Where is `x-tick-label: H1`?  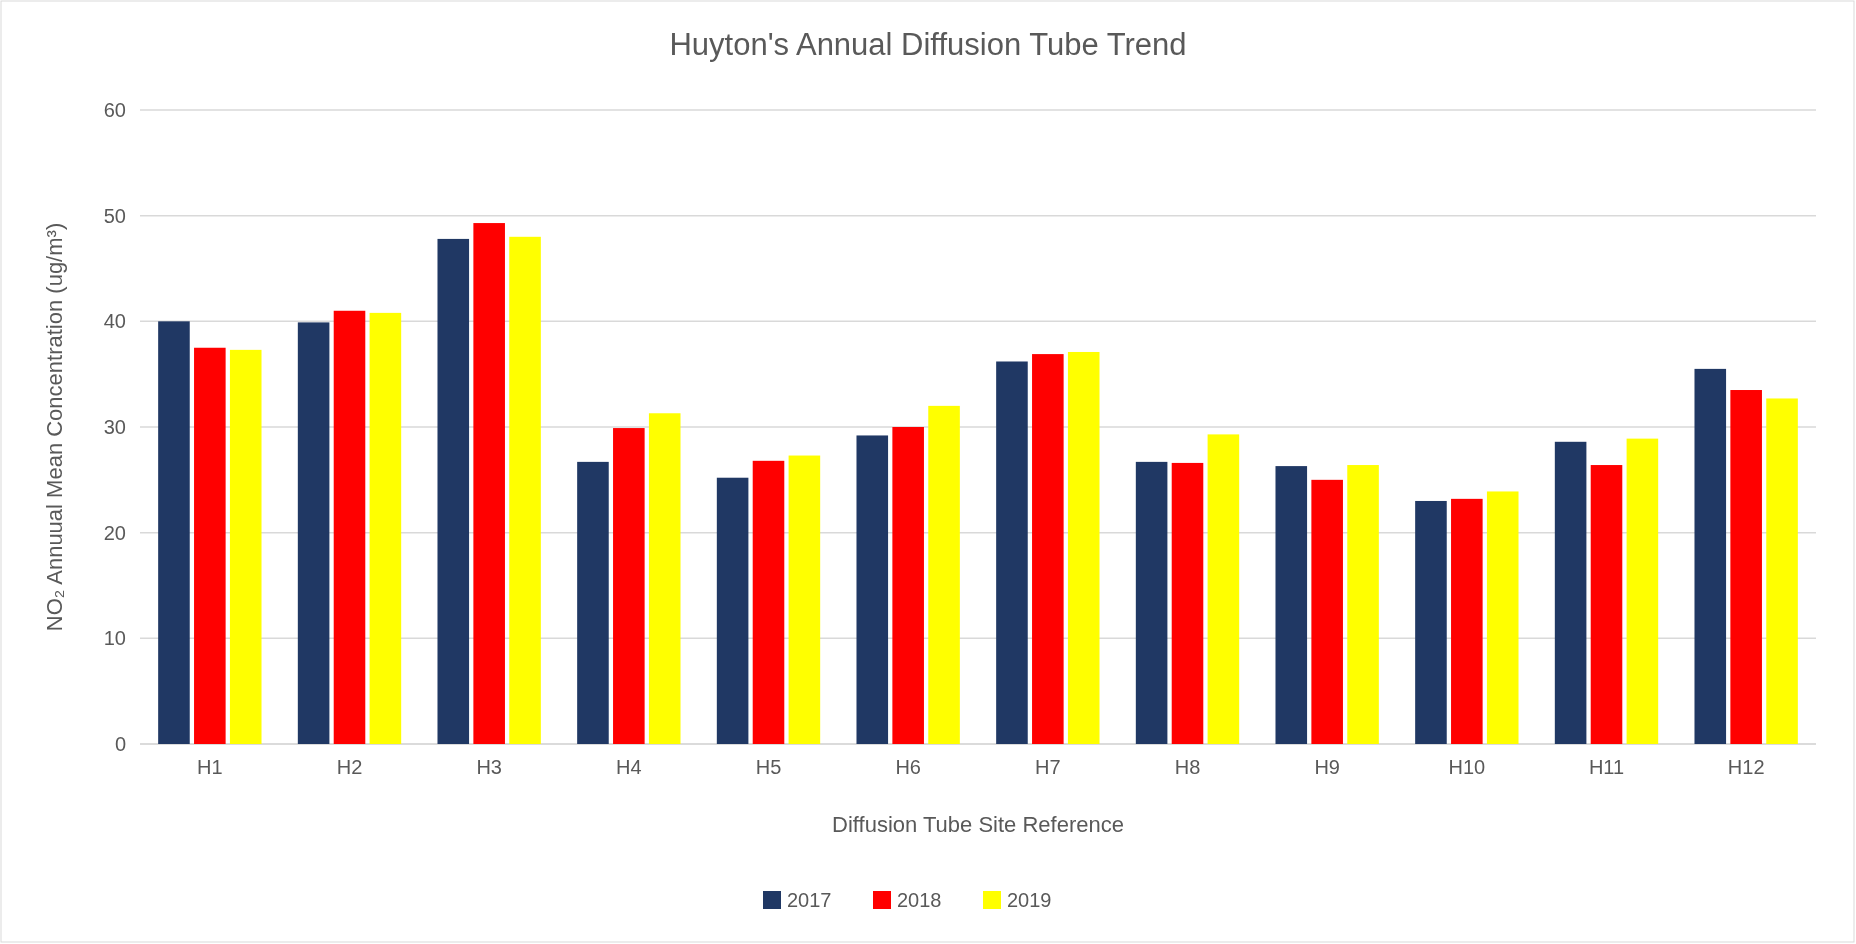 x-tick-label: H1 is located at coordinates (210, 767).